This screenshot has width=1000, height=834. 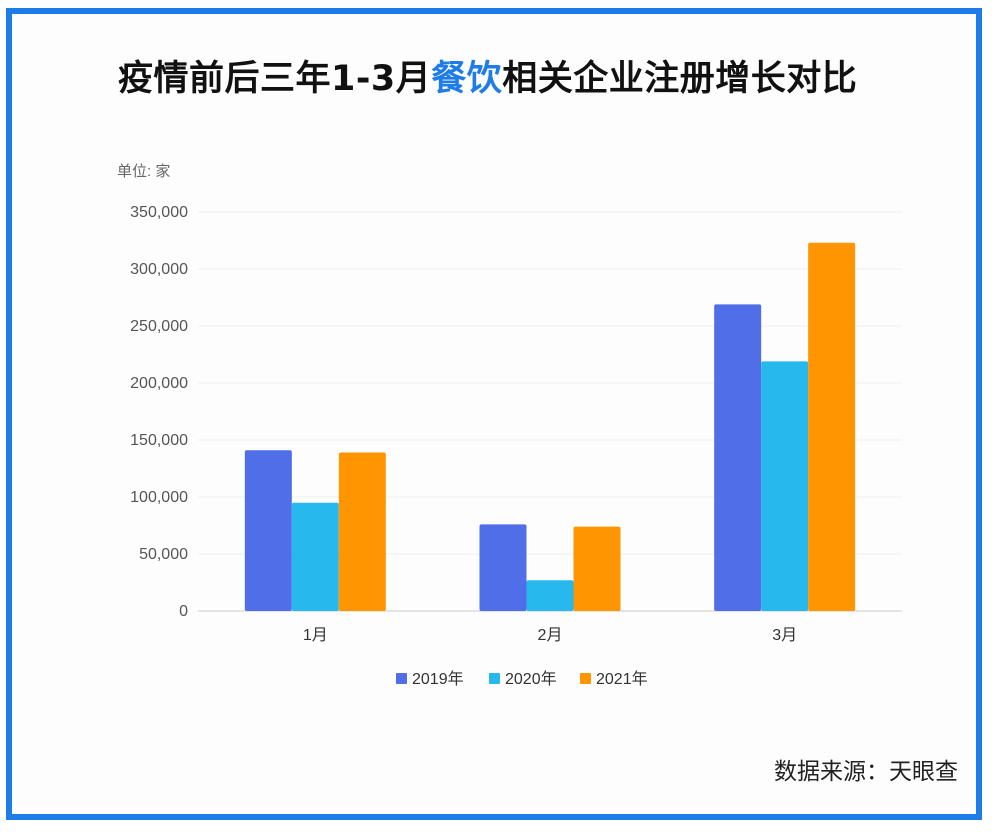 I want to click on y-tick-label: 250,000, so click(x=159, y=326).